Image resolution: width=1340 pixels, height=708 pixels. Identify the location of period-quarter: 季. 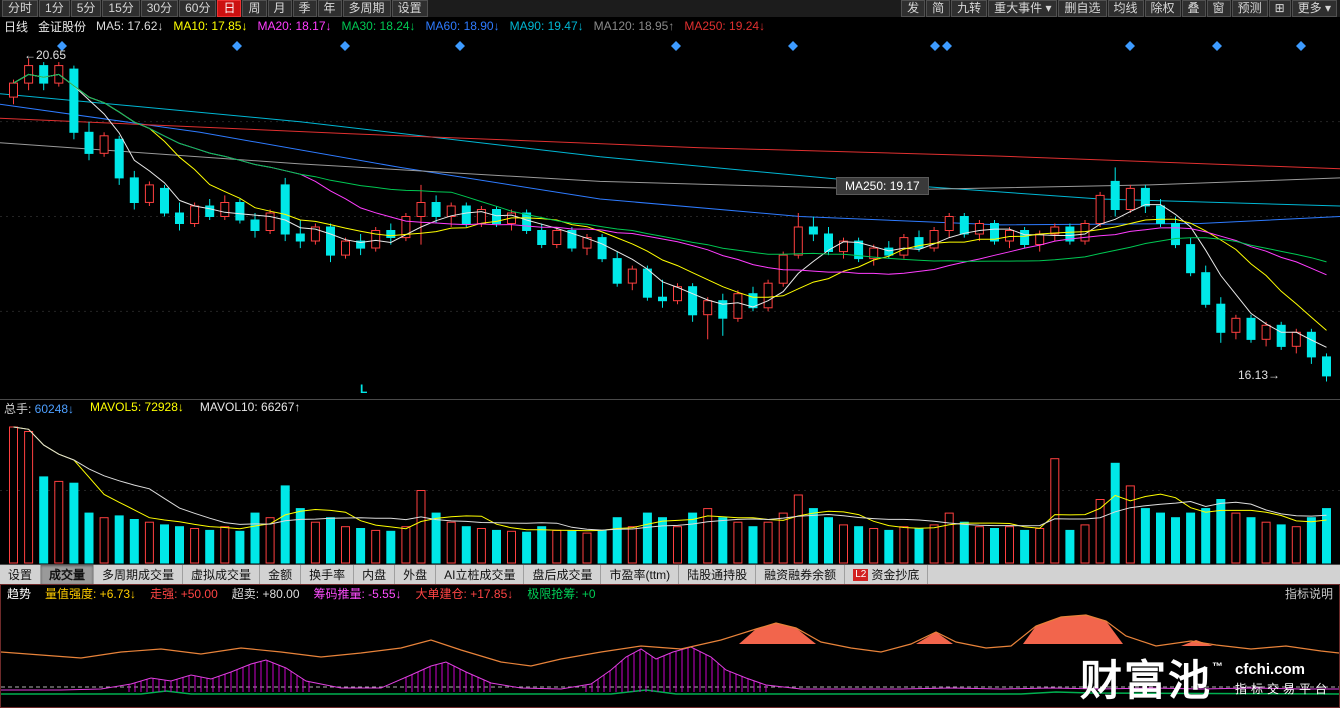
(304, 8).